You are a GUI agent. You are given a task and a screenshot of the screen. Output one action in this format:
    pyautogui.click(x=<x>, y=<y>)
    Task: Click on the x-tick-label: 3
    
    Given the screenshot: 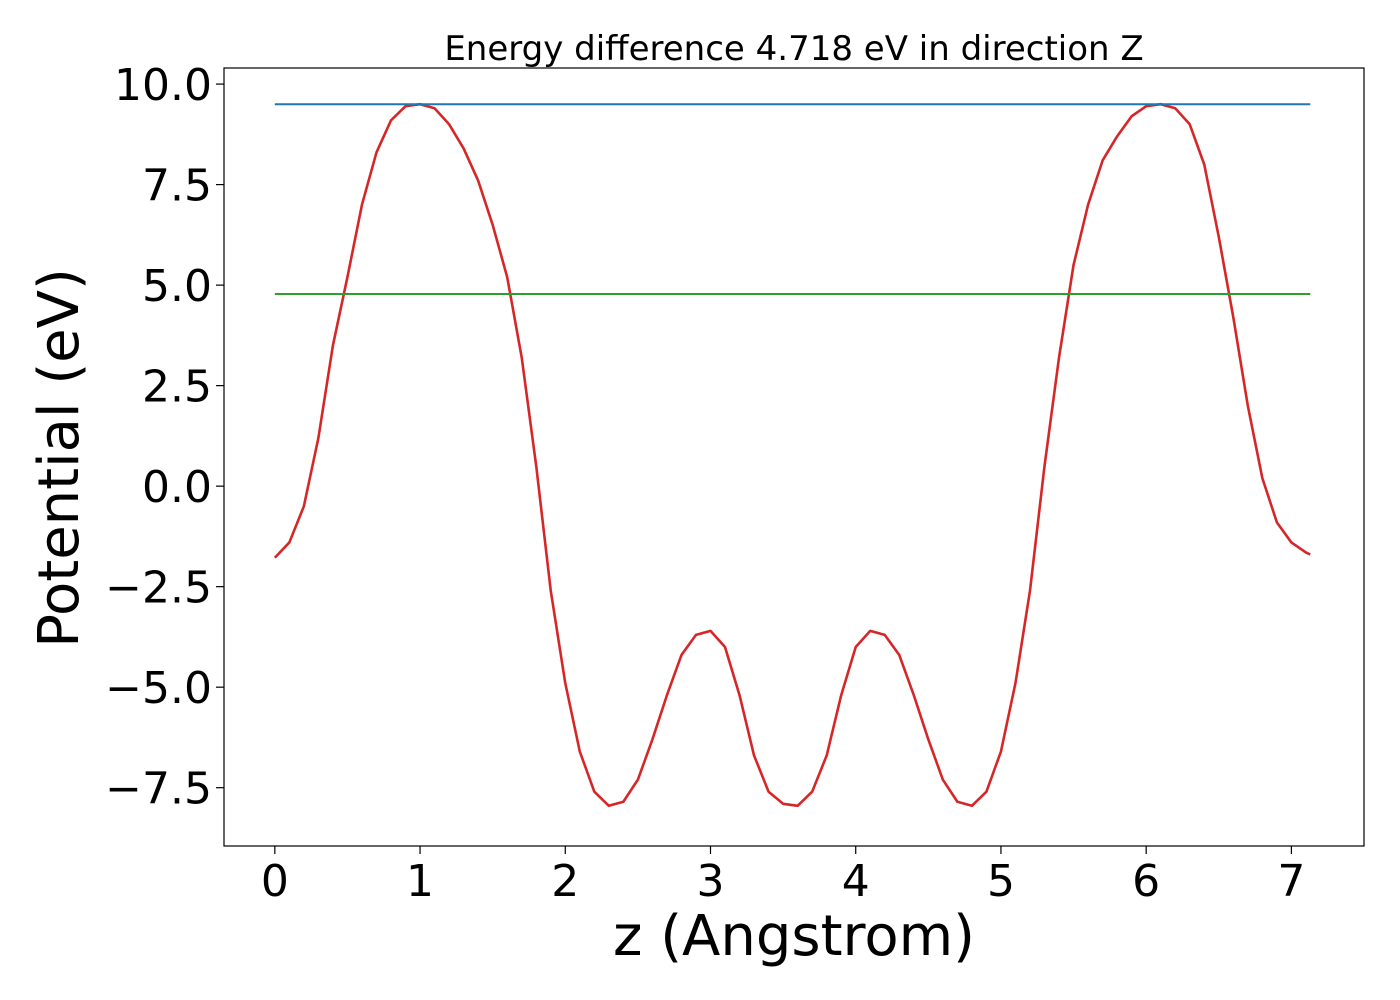 What is the action you would take?
    pyautogui.click(x=710, y=881)
    